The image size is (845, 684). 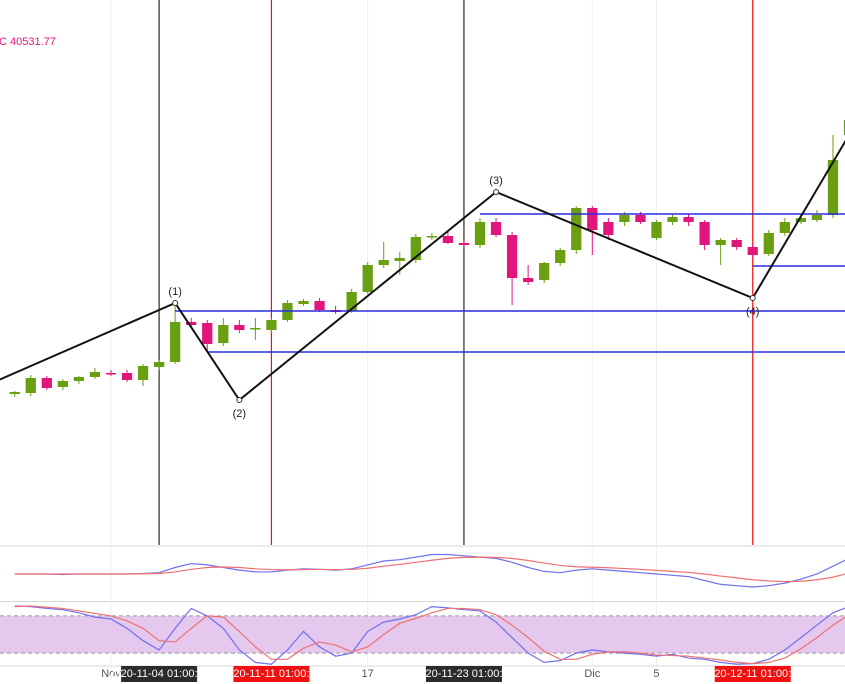 What do you see at coordinates (111, 674) in the screenshot?
I see `x-tick-label: Nov` at bounding box center [111, 674].